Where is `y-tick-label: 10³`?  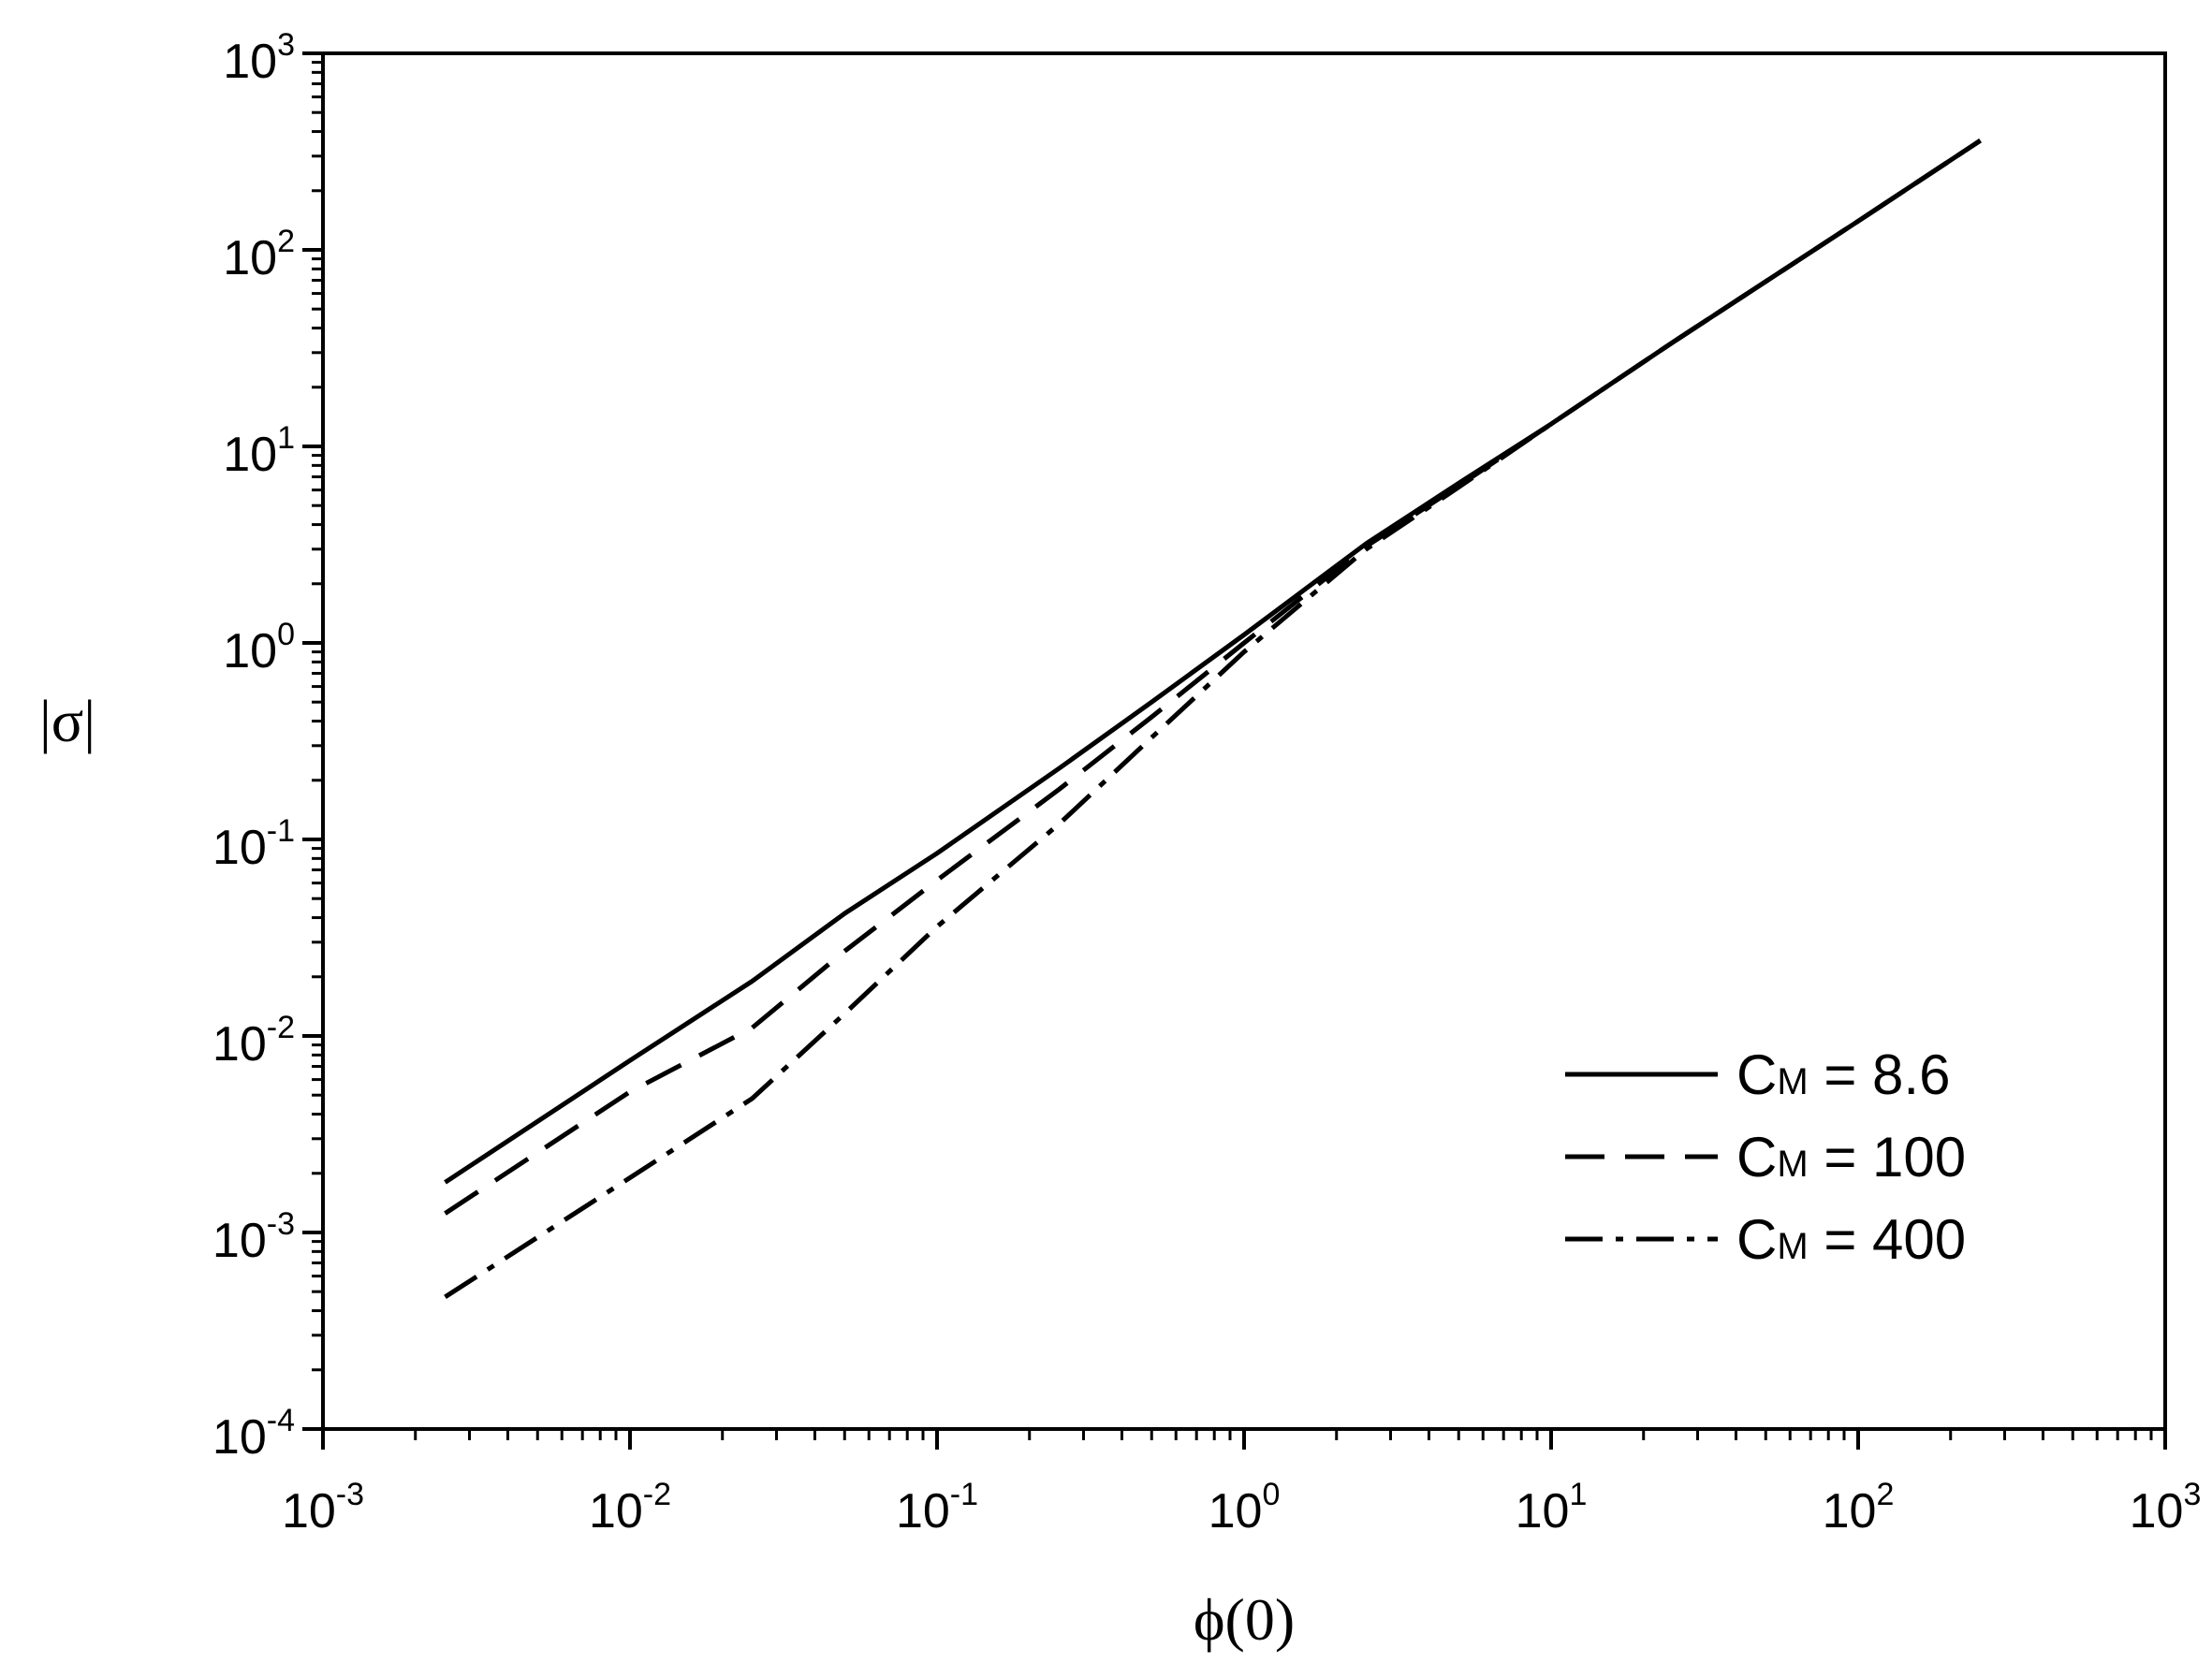 y-tick-label: 10³ is located at coordinates (259, 58).